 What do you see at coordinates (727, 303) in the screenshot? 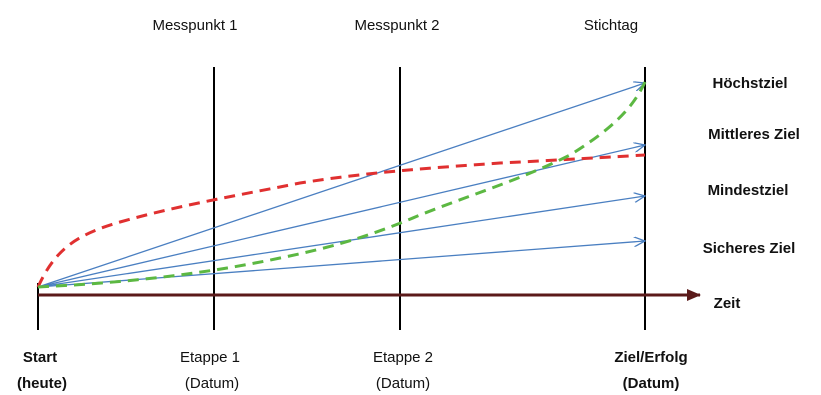
I see `time-axis-label: Zeit` at bounding box center [727, 303].